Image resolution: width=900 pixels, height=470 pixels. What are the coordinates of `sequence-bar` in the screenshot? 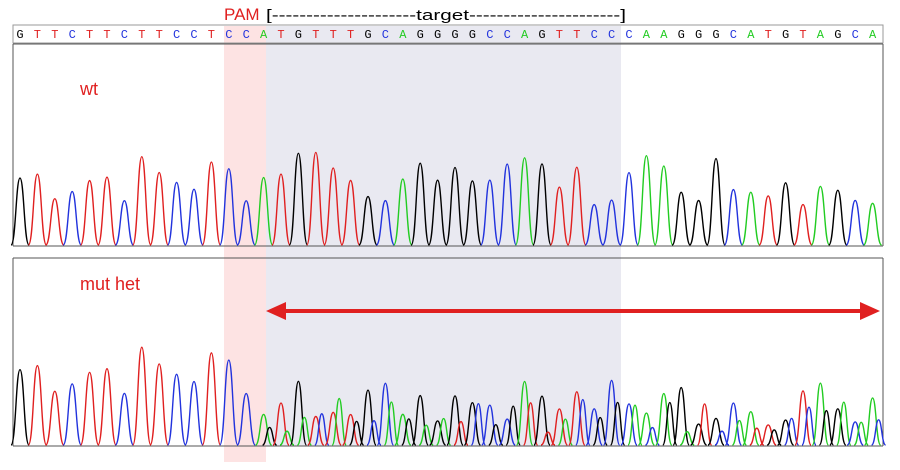 It's located at (448, 34).